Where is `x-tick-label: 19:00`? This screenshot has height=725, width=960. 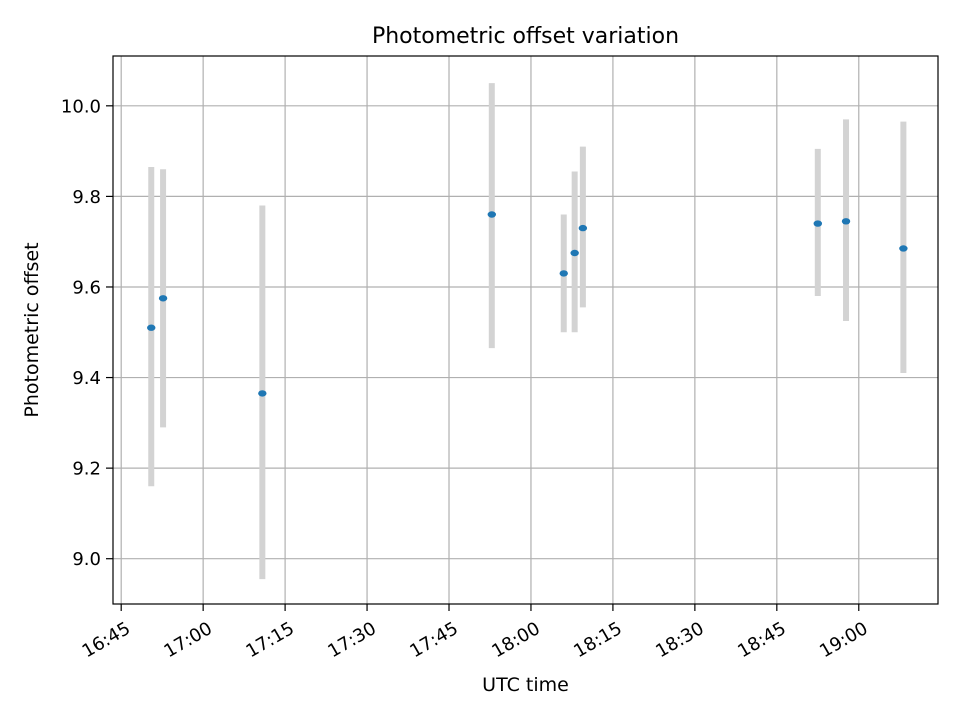
x-tick-label: 19:00 is located at coordinates (843, 640).